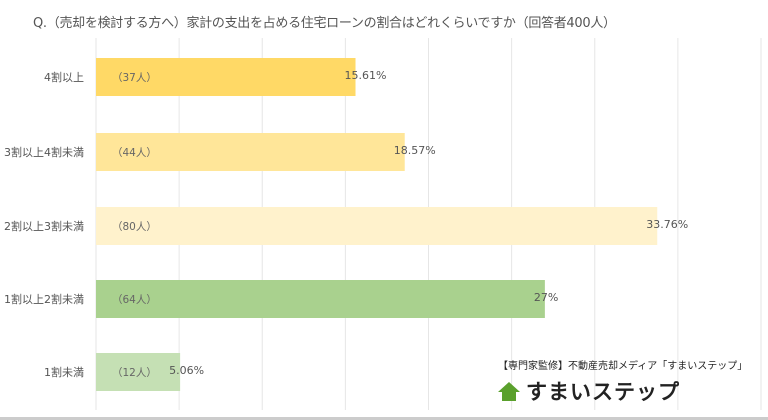  I want to click on category-label: 3割以上4割未満, so click(44, 152).